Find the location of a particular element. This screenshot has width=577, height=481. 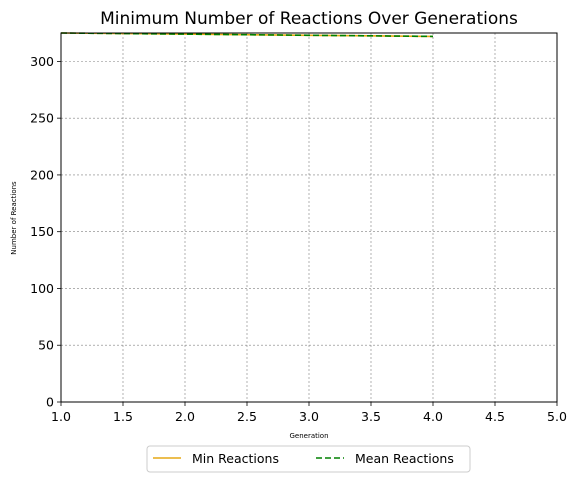

y-tick-label: 300 is located at coordinates (42, 61).